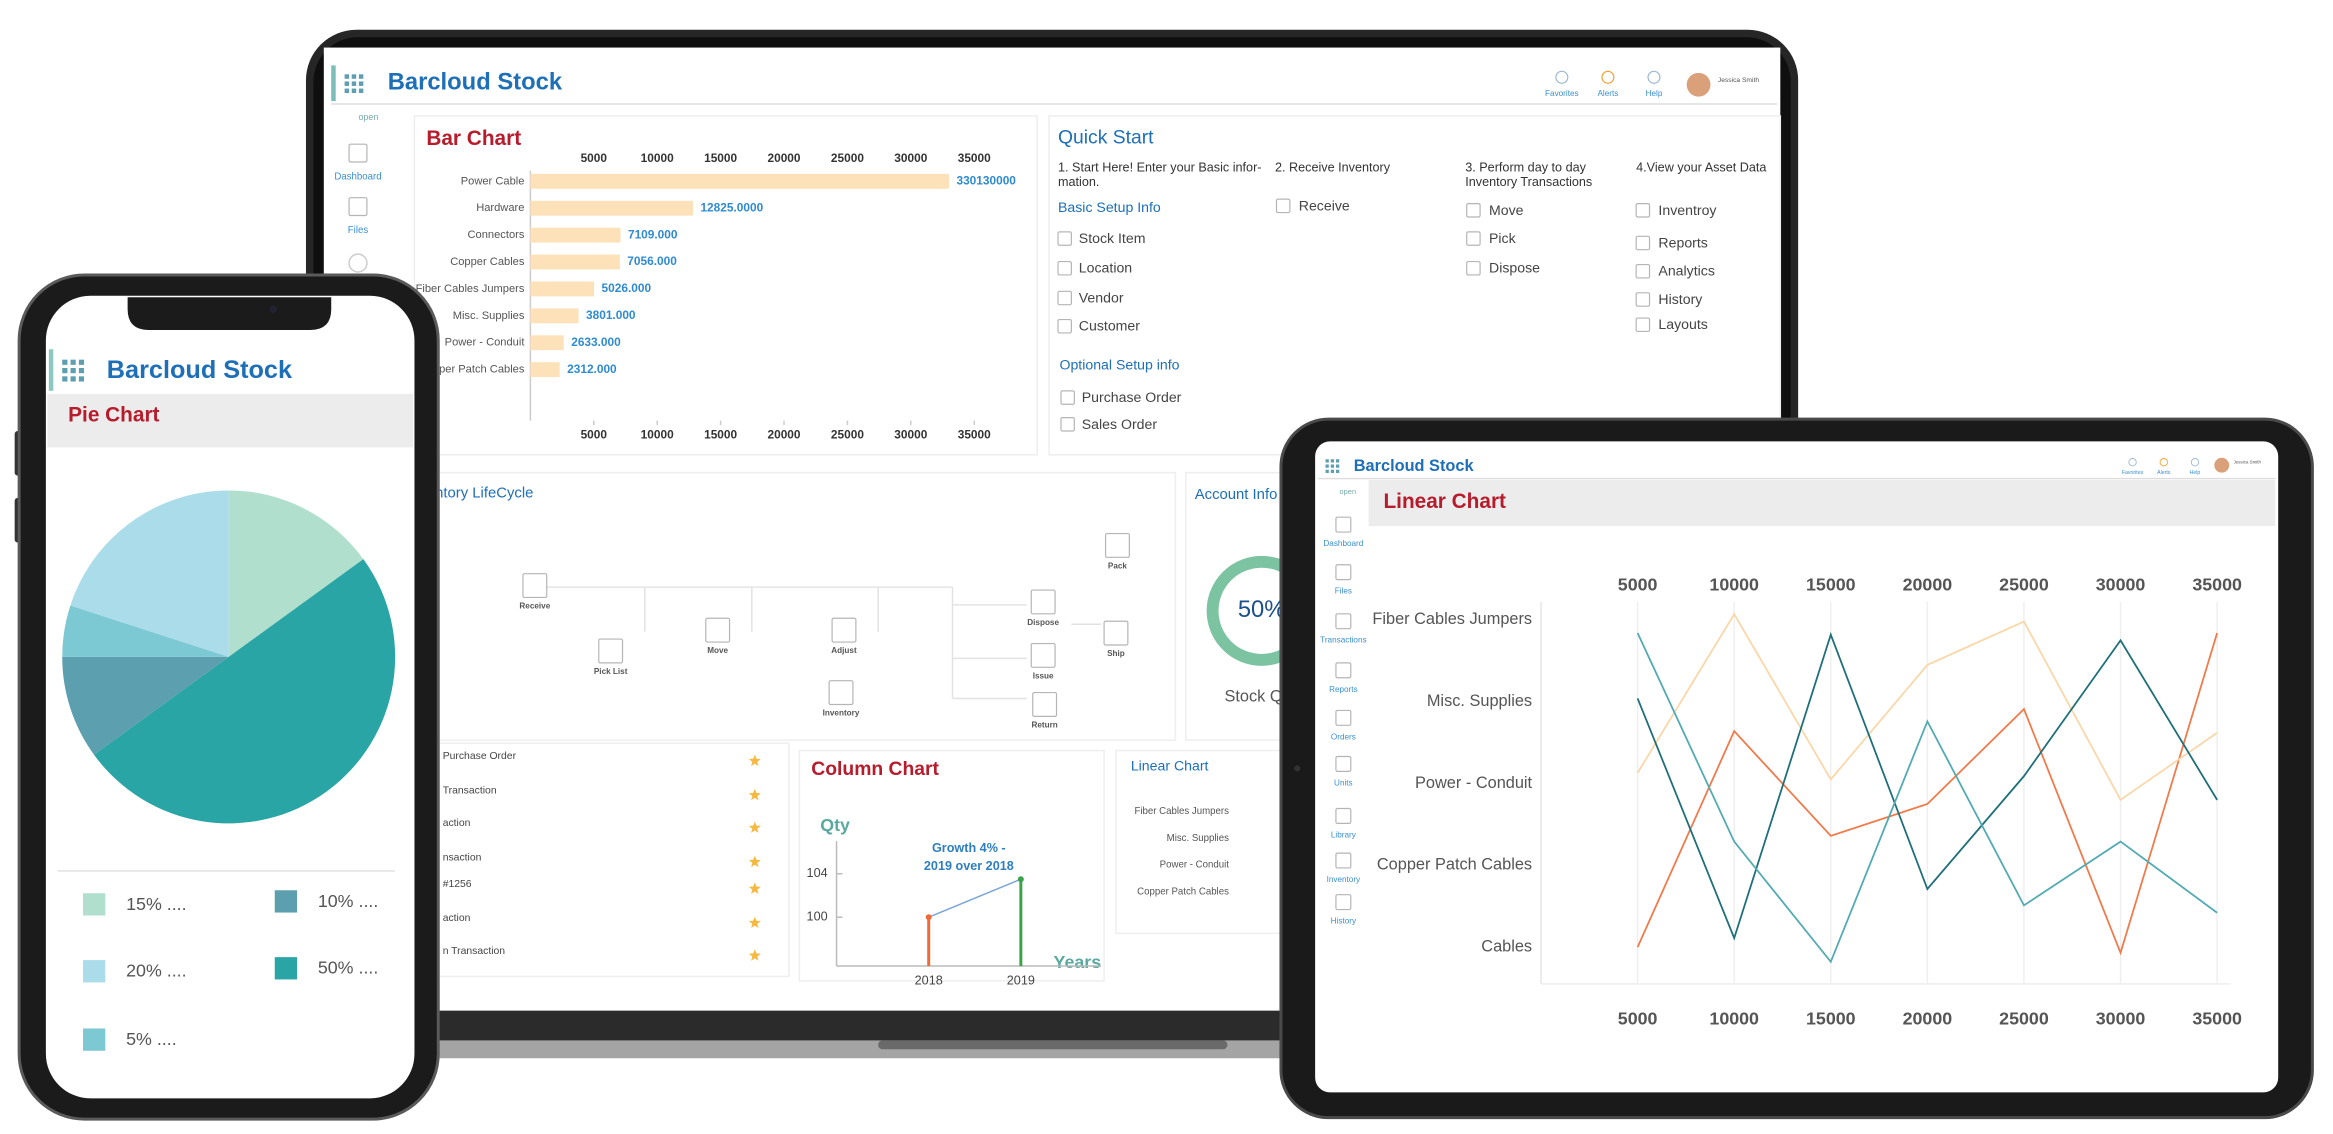 The width and height of the screenshot is (2333, 1134). What do you see at coordinates (928, 917) in the screenshot?
I see `column-cap` at bounding box center [928, 917].